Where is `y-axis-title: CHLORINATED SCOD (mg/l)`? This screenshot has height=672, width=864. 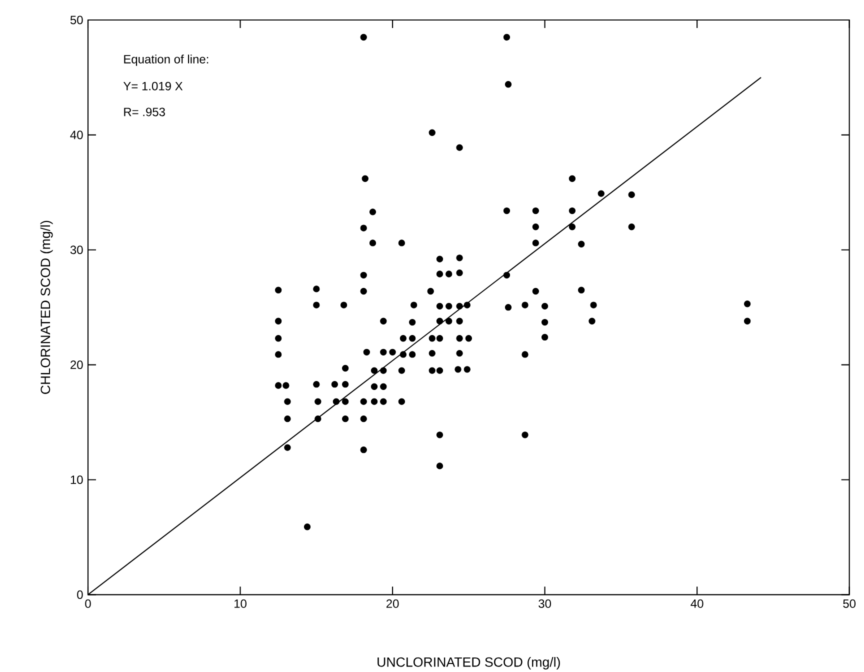
y-axis-title: CHLORINATED SCOD (mg/l) is located at coordinates (46, 307).